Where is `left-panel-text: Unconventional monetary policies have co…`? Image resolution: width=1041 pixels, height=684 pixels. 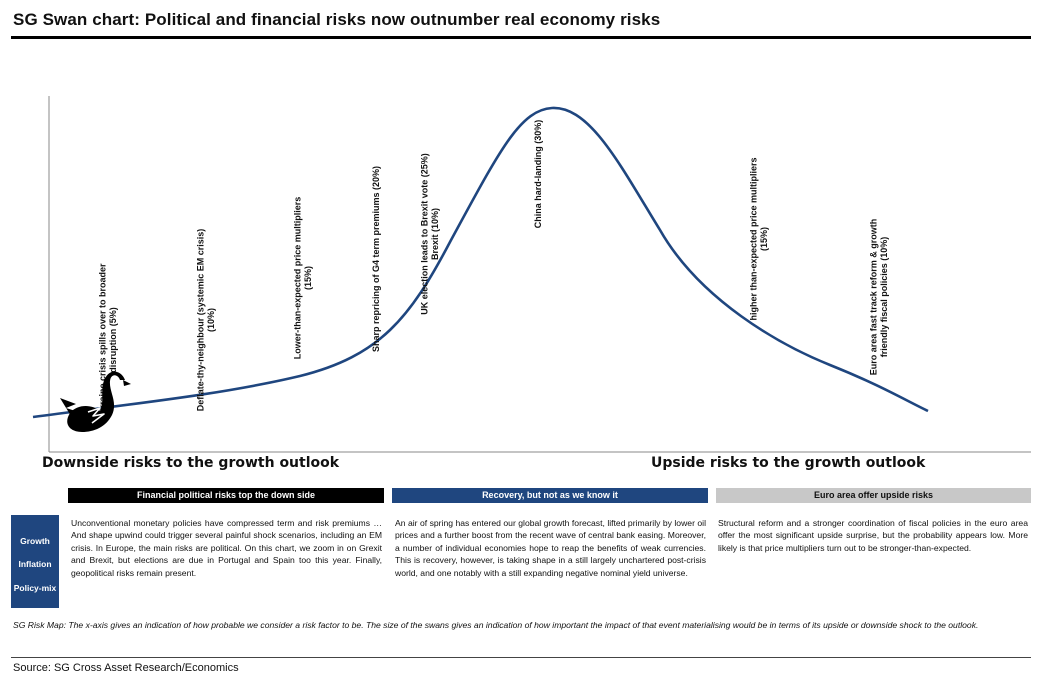
left-panel-text: Unconventional monetary policies have co… is located at coordinates (226, 548).